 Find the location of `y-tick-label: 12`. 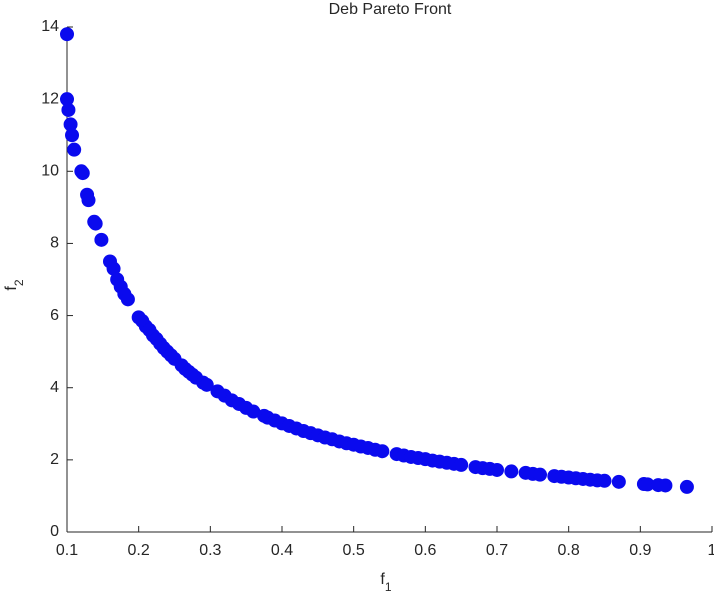

y-tick-label: 12 is located at coordinates (50, 98).